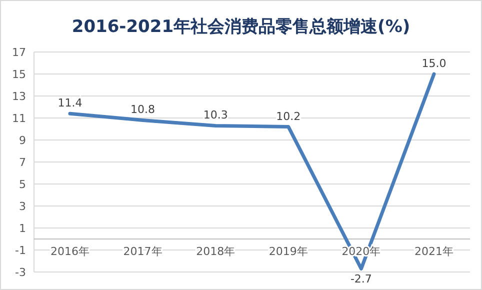  Describe the element at coordinates (22, 184) in the screenshot. I see `y-tick-label: 5` at that location.